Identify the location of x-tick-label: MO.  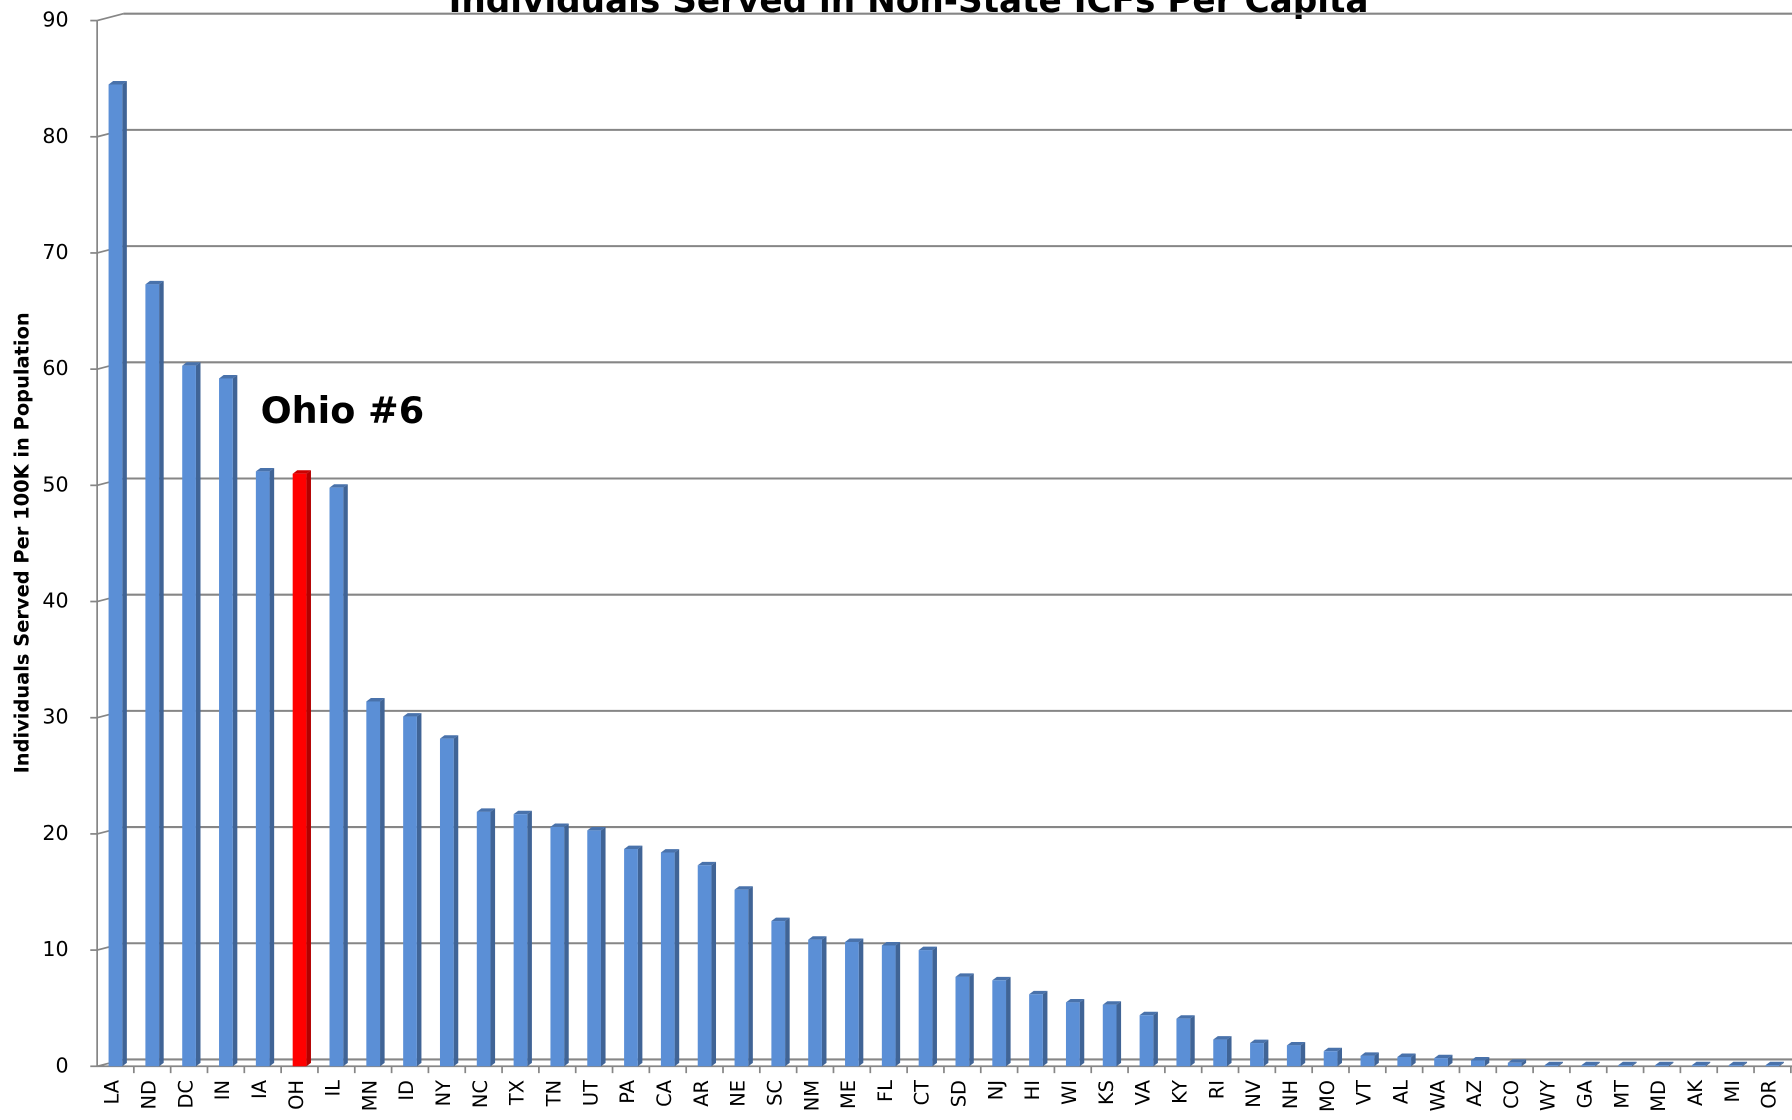
(1327, 1096).